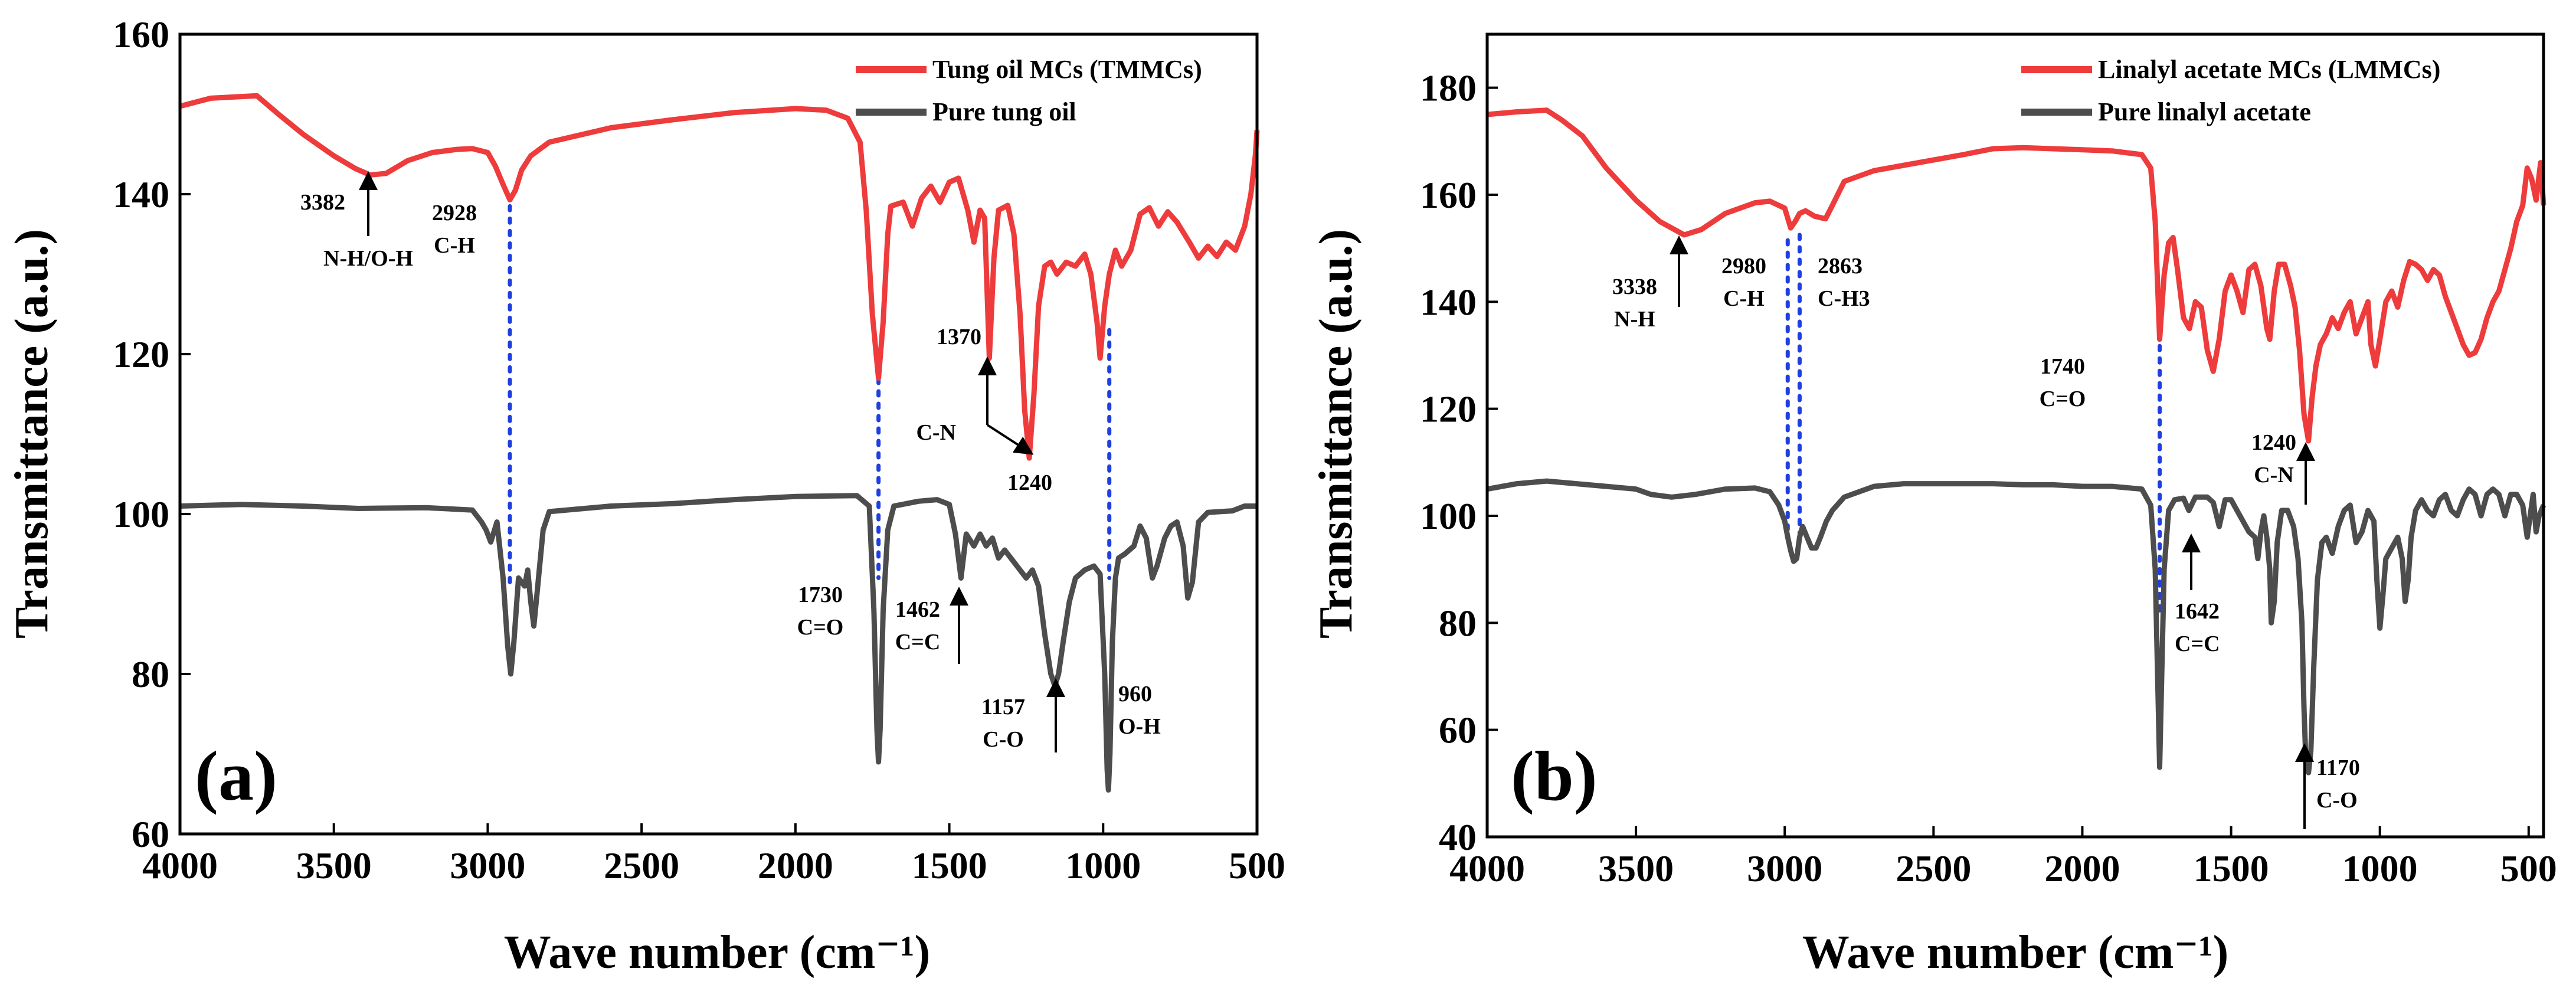  What do you see at coordinates (936, 433) in the screenshot?
I see `annotation-c-n: C-N` at bounding box center [936, 433].